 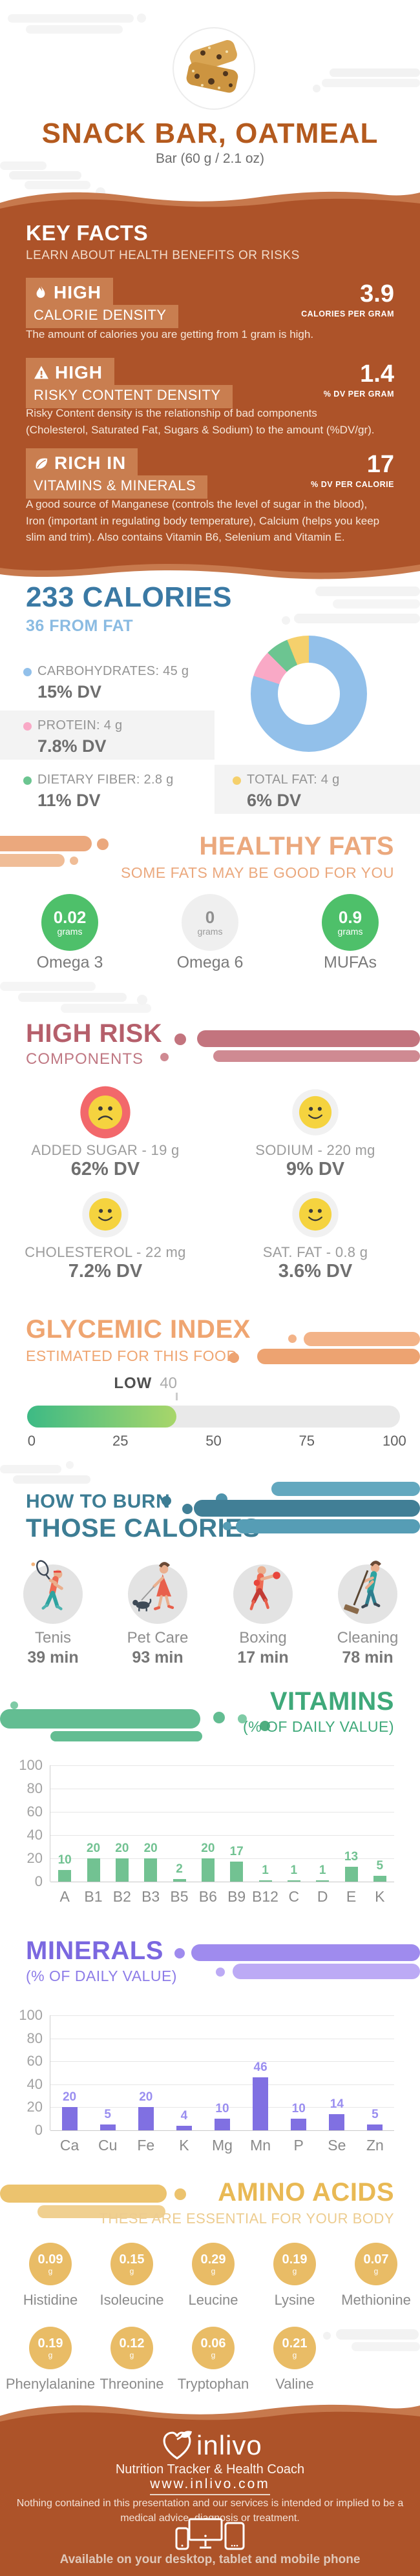 What do you see at coordinates (380, 1866) in the screenshot?
I see `bar-value-label: 5` at bounding box center [380, 1866].